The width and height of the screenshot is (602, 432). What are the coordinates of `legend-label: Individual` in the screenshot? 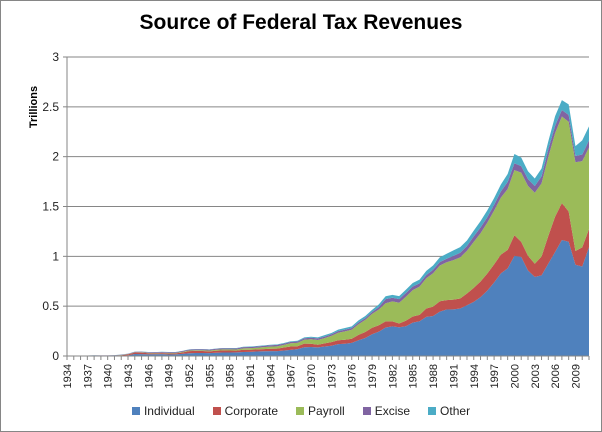 It's located at (169, 411).